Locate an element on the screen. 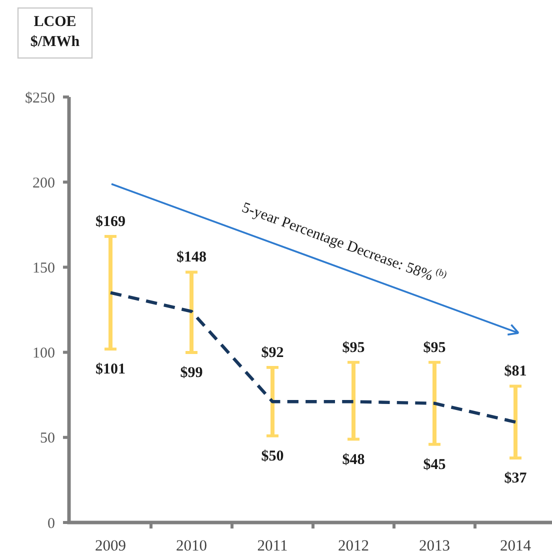  y-axis-title: LCOE $/MWh is located at coordinates (55, 32).